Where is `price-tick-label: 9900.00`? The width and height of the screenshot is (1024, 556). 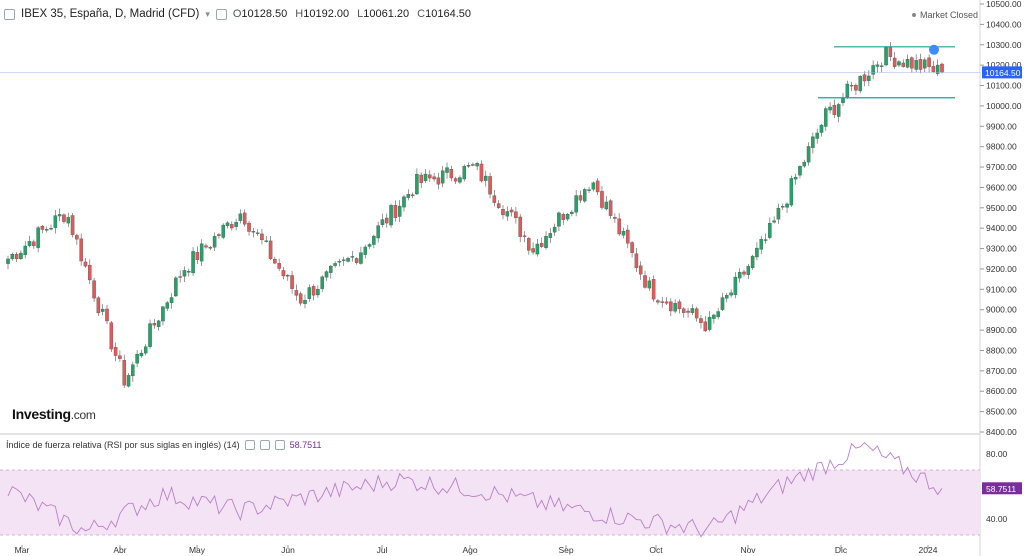 price-tick-label: 9900.00 is located at coordinates (1001, 126).